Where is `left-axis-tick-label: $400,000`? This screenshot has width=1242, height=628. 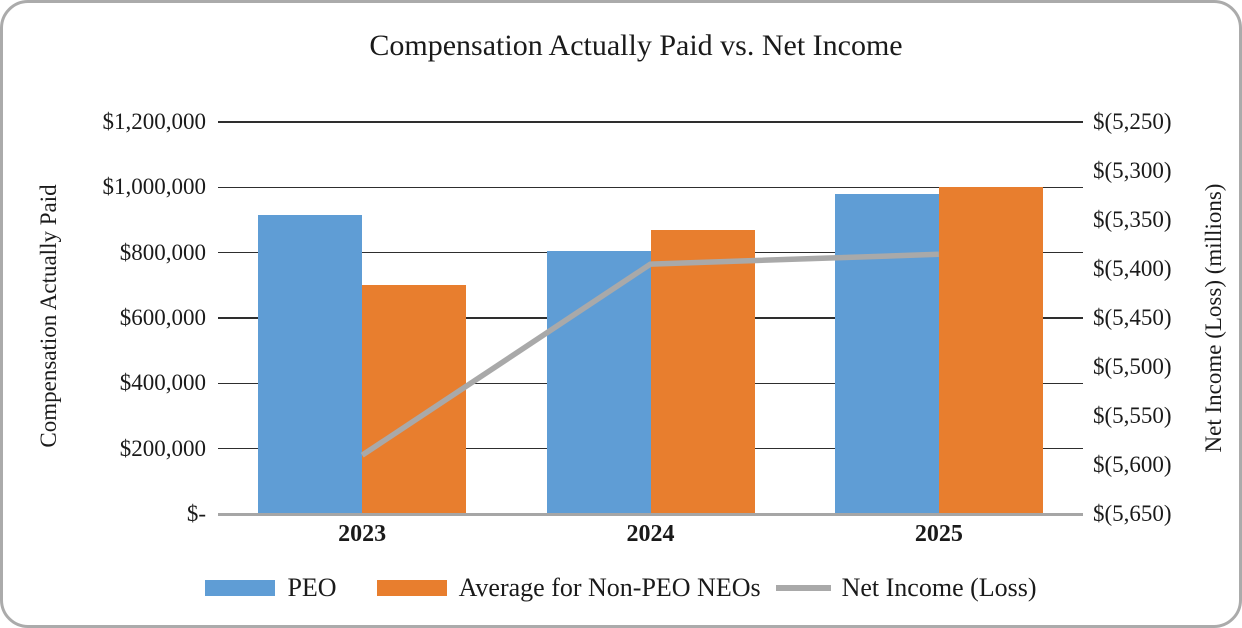 left-axis-tick-label: $400,000 is located at coordinates (162, 383).